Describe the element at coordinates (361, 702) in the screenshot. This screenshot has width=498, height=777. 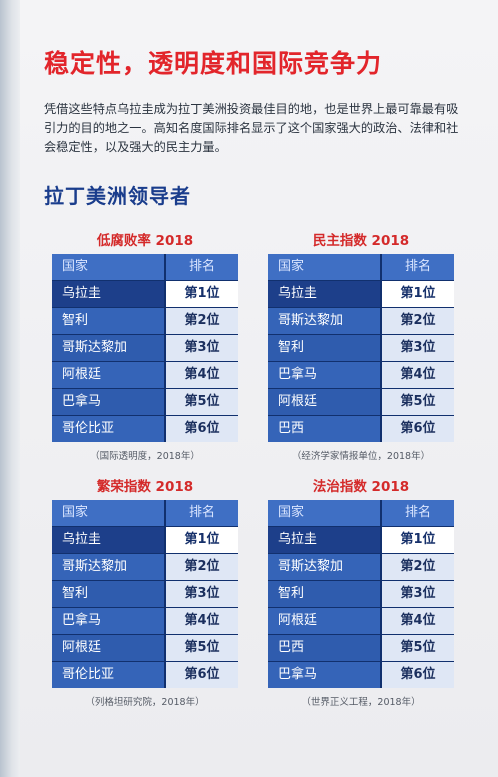
I see `table-source: （世界正义工程，2018年）` at that location.